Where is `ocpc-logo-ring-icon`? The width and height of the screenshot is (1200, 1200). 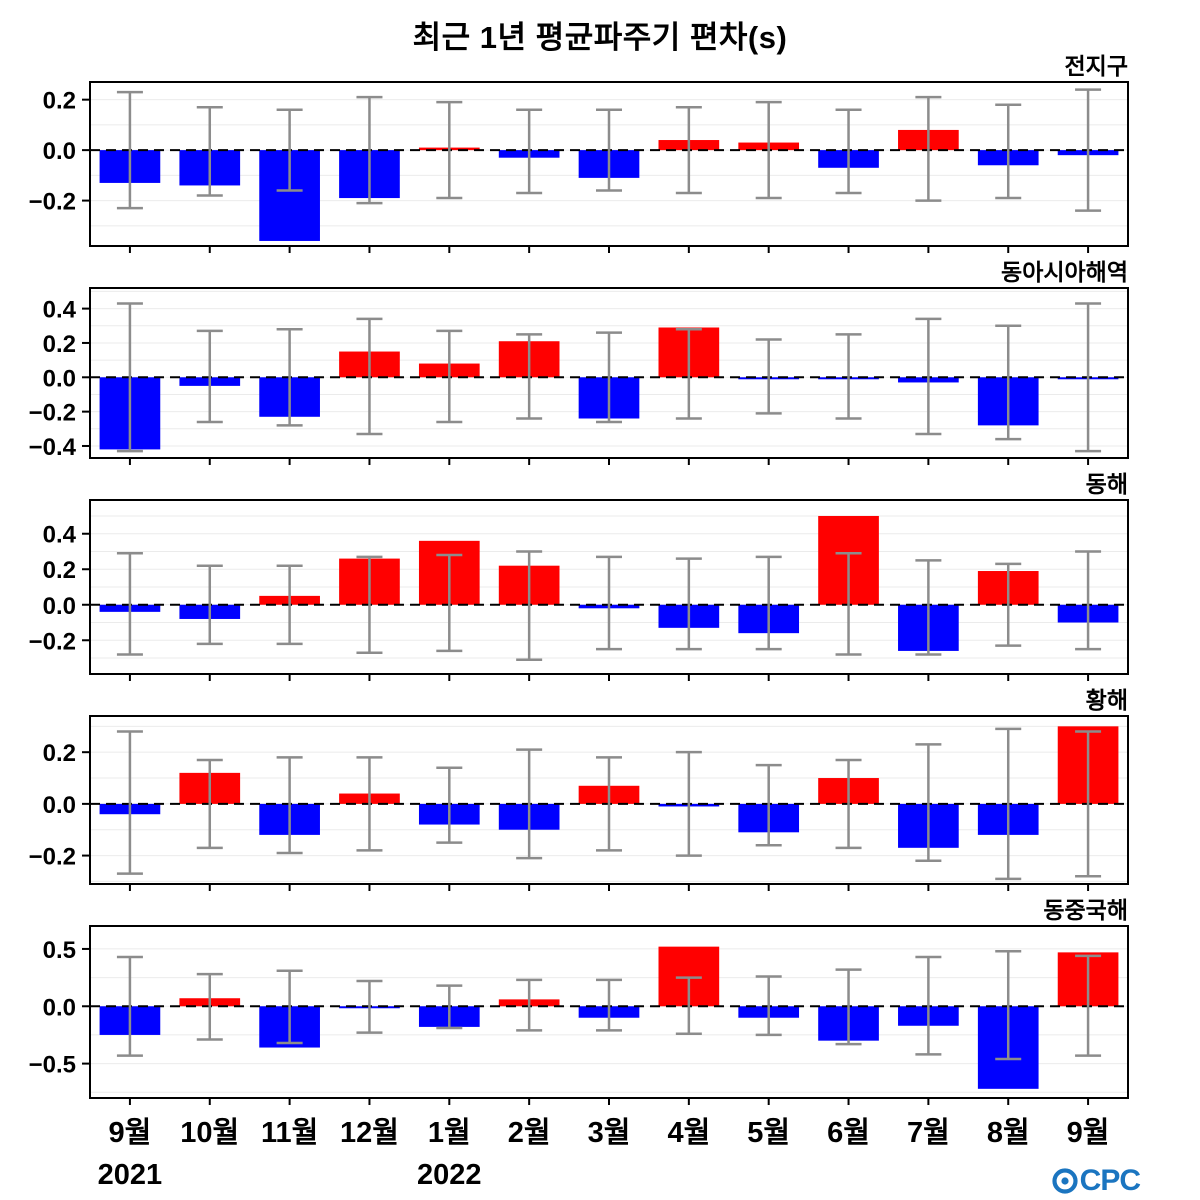
ocpc-logo-ring-icon is located at coordinates (1065, 1181).